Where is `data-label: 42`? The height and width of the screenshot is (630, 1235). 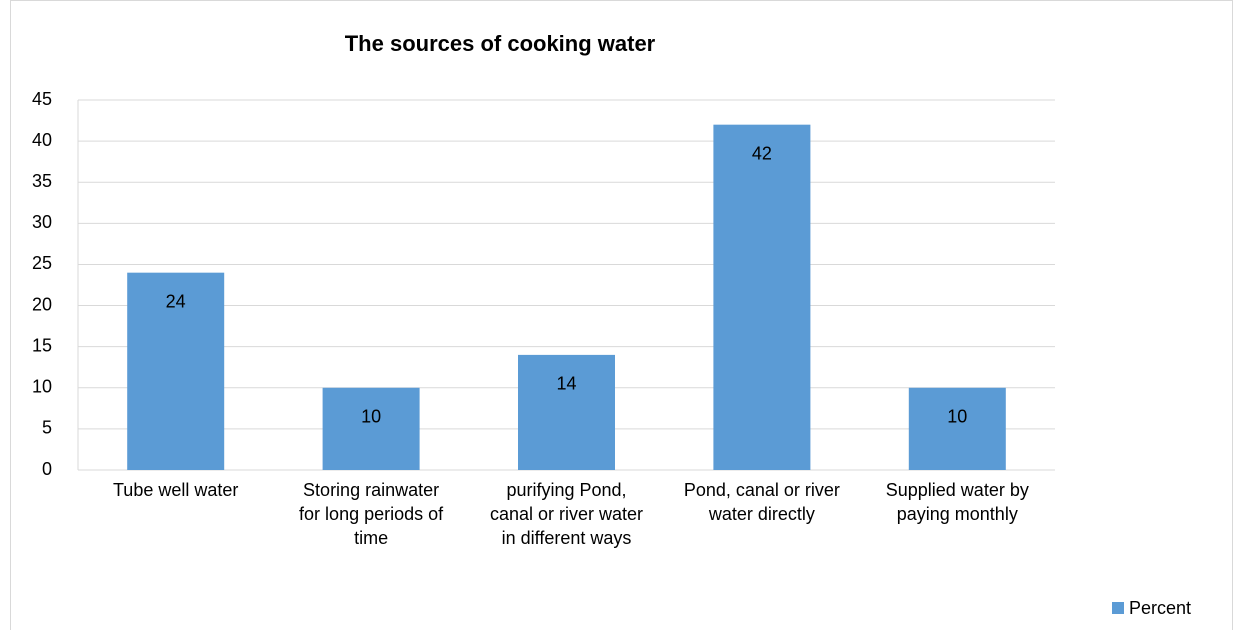 data-label: 42 is located at coordinates (762, 153).